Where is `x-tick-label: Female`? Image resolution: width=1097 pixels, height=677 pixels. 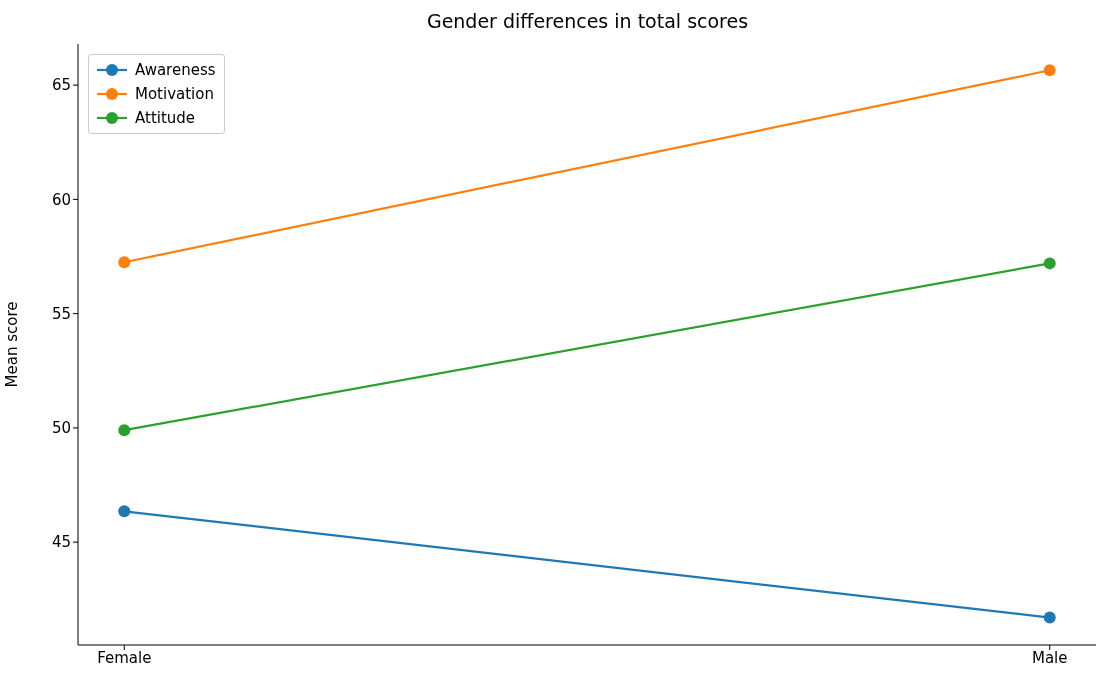 x-tick-label: Female is located at coordinates (124, 657).